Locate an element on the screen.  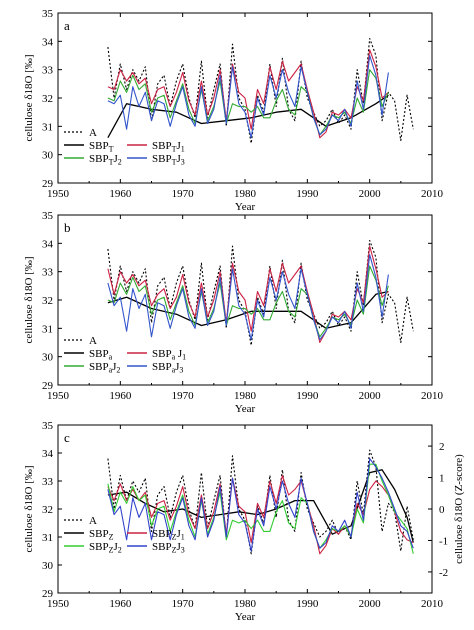
panel-label: b is located at coordinates (67, 227).